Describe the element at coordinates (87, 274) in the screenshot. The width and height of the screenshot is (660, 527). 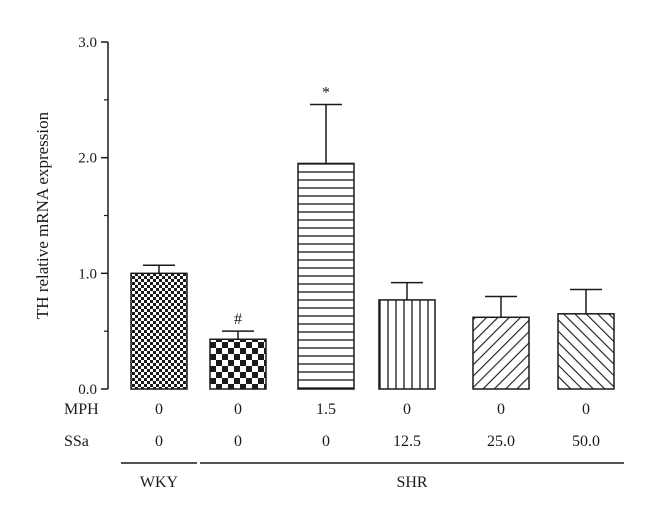
I see `y-tick-label: 1.0` at that location.